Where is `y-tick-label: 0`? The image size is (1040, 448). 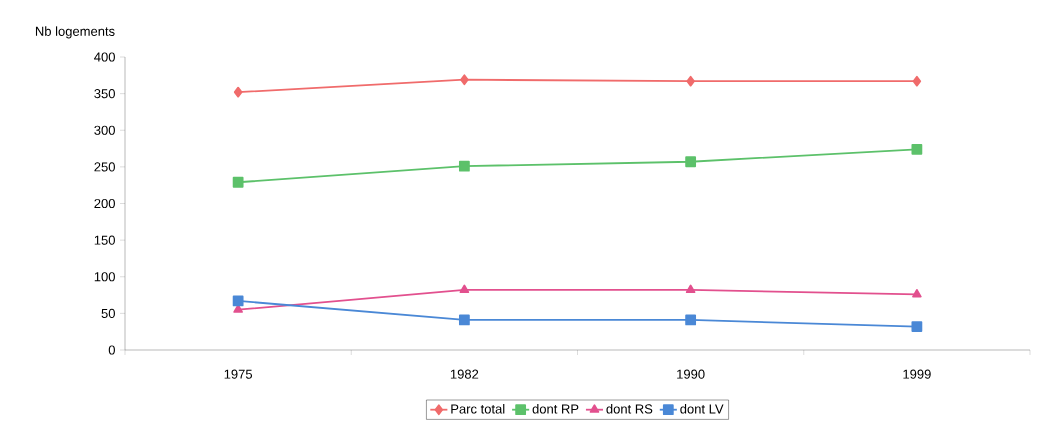 y-tick-label: 0 is located at coordinates (111, 350).